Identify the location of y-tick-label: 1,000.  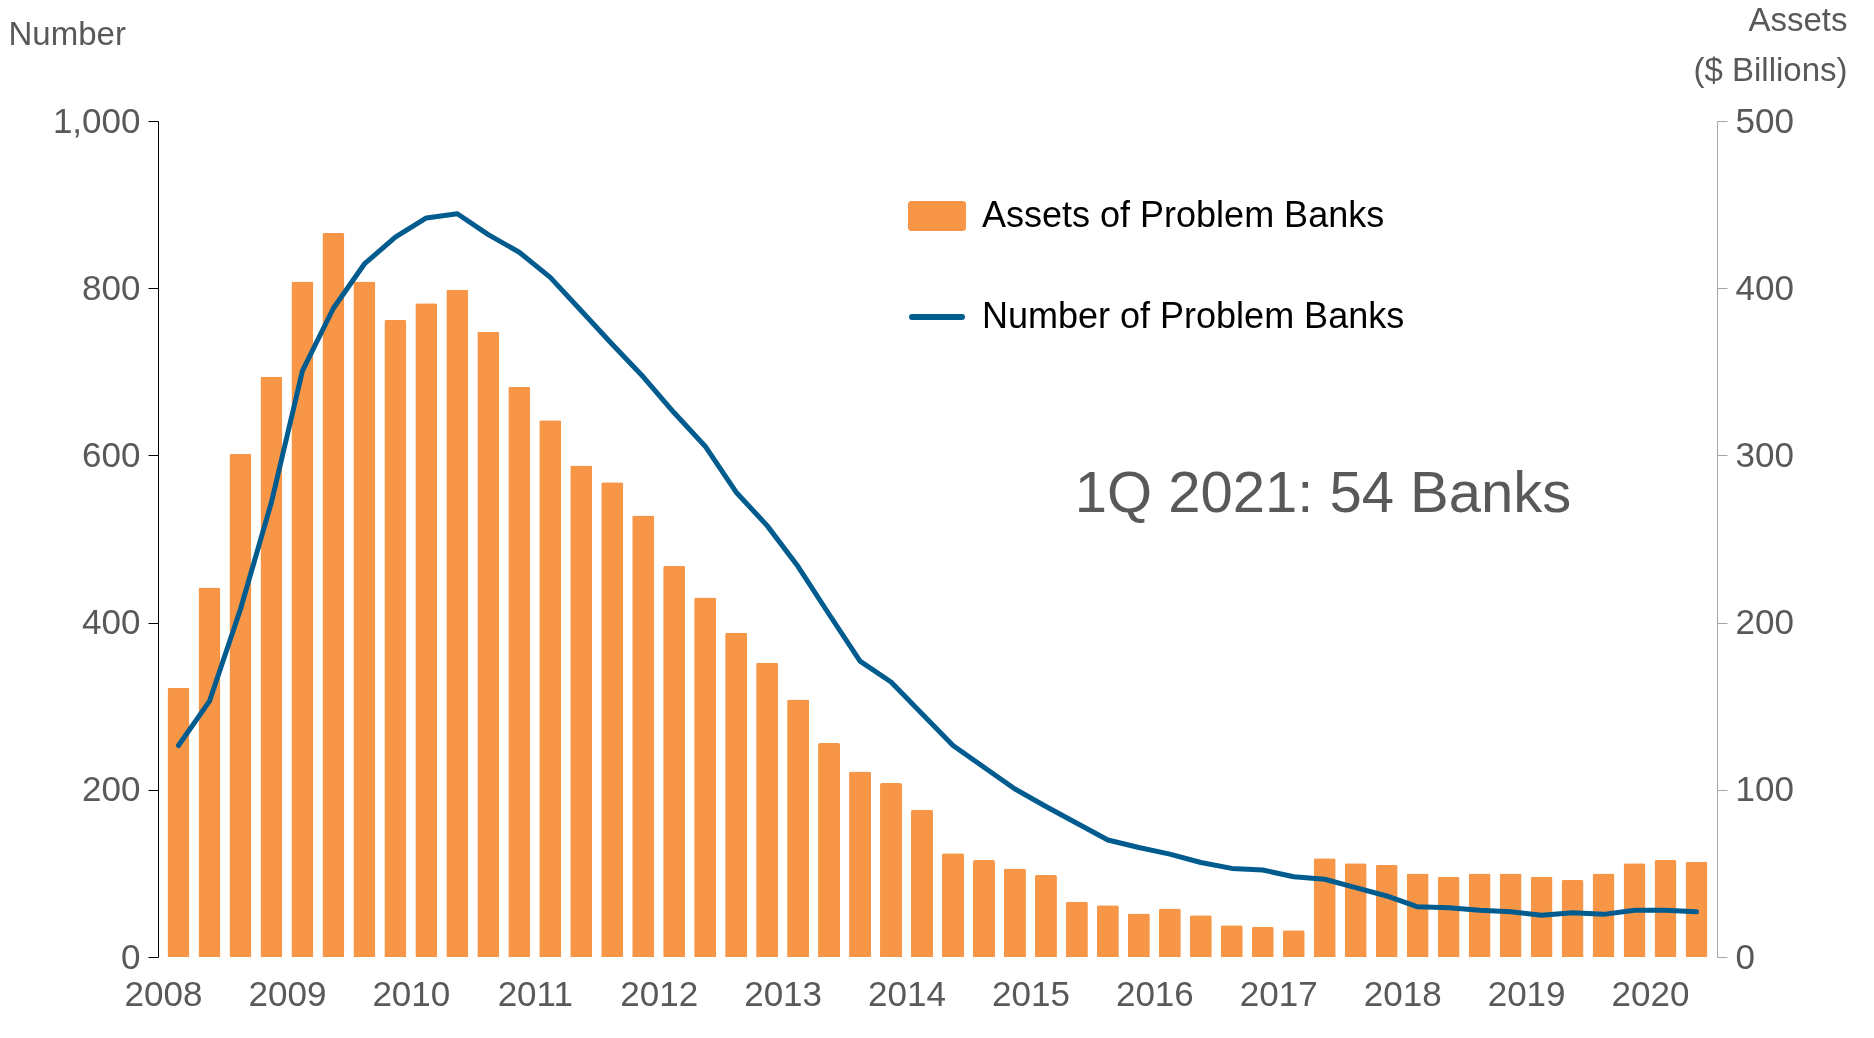
(96, 120).